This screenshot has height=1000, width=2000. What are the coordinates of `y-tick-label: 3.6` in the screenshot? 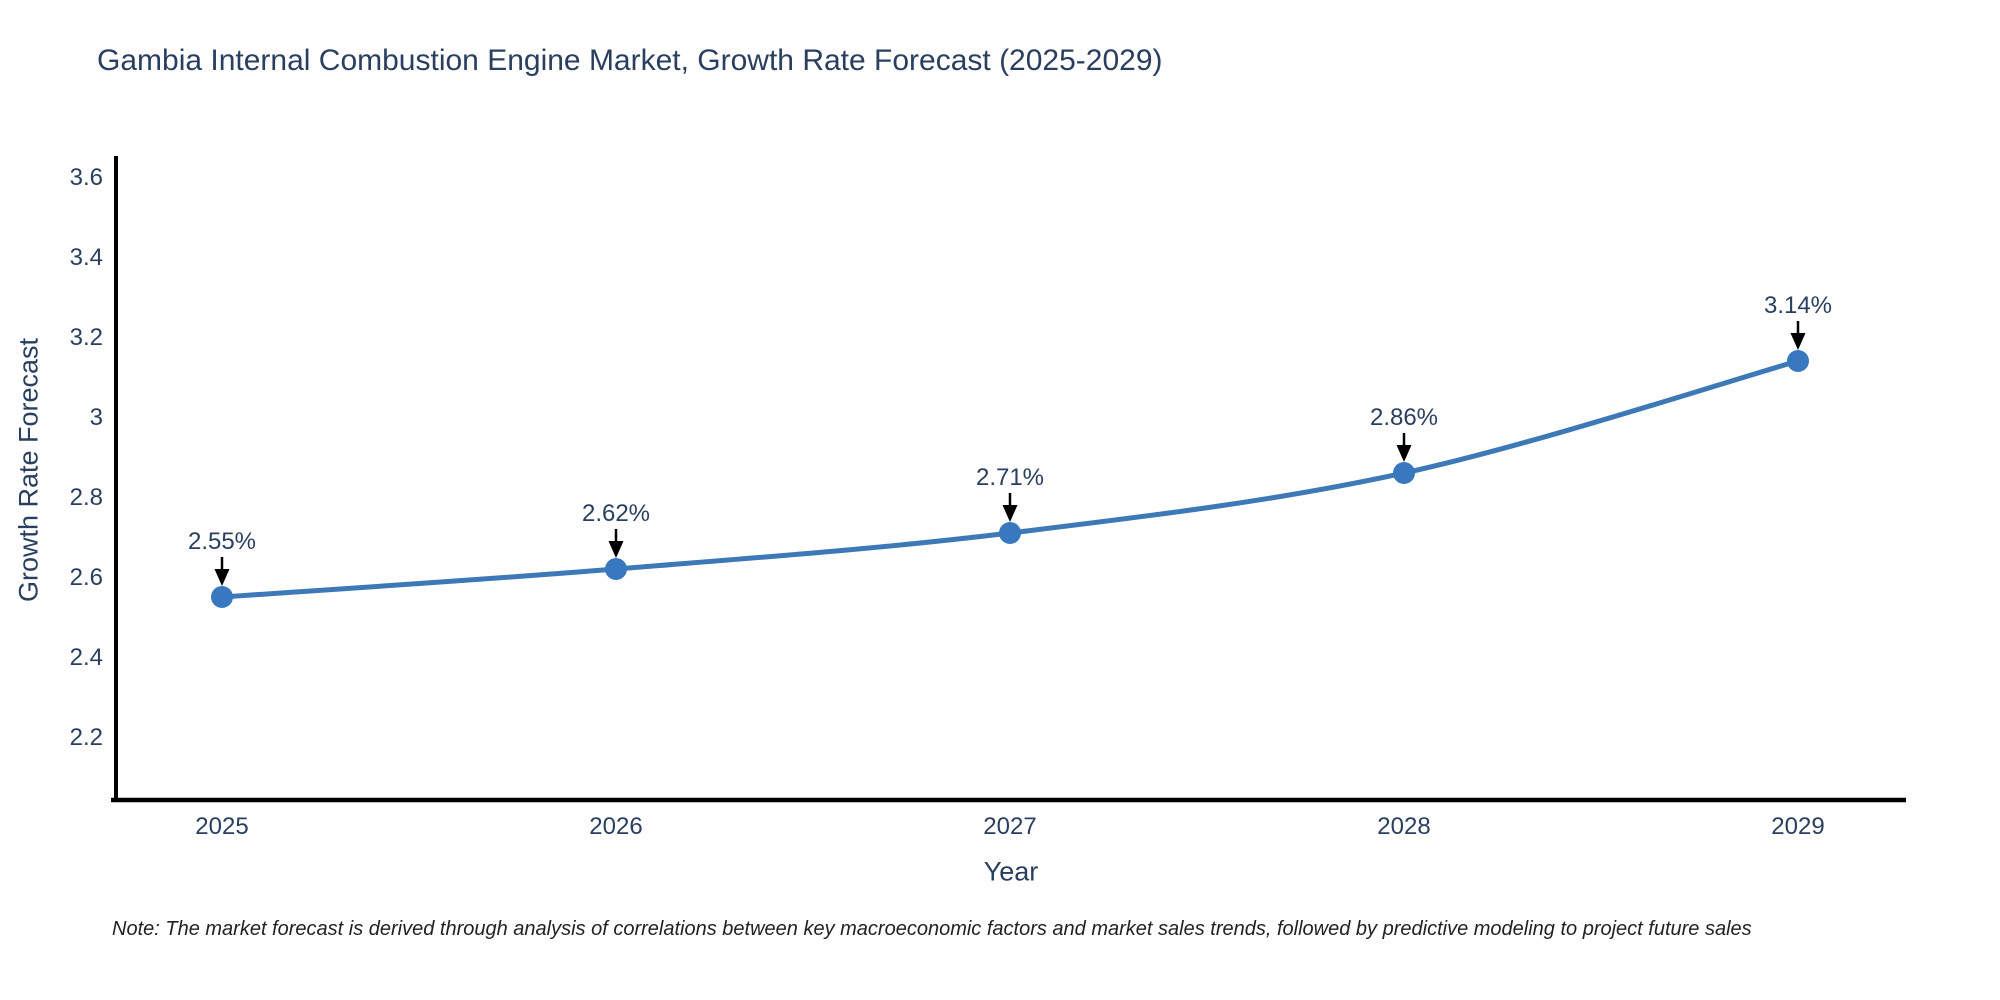 It's located at (86, 177).